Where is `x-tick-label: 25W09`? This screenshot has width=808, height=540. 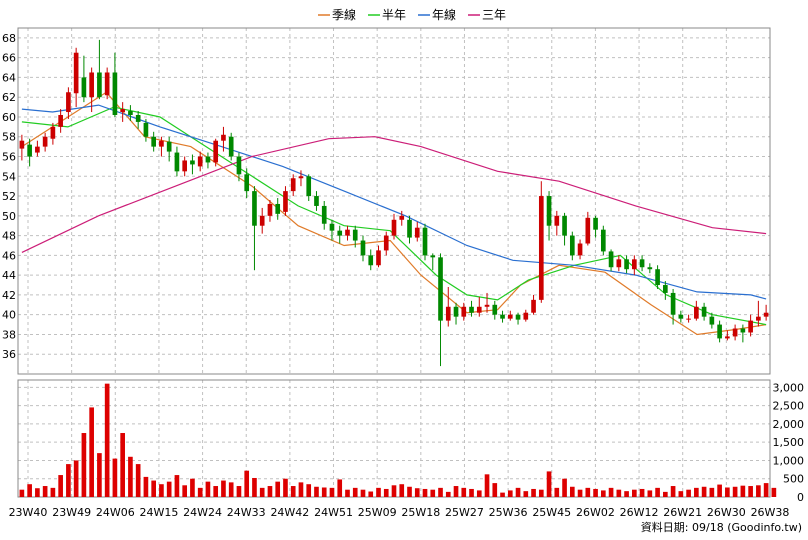 x-tick-label: 25W09 is located at coordinates (377, 512).